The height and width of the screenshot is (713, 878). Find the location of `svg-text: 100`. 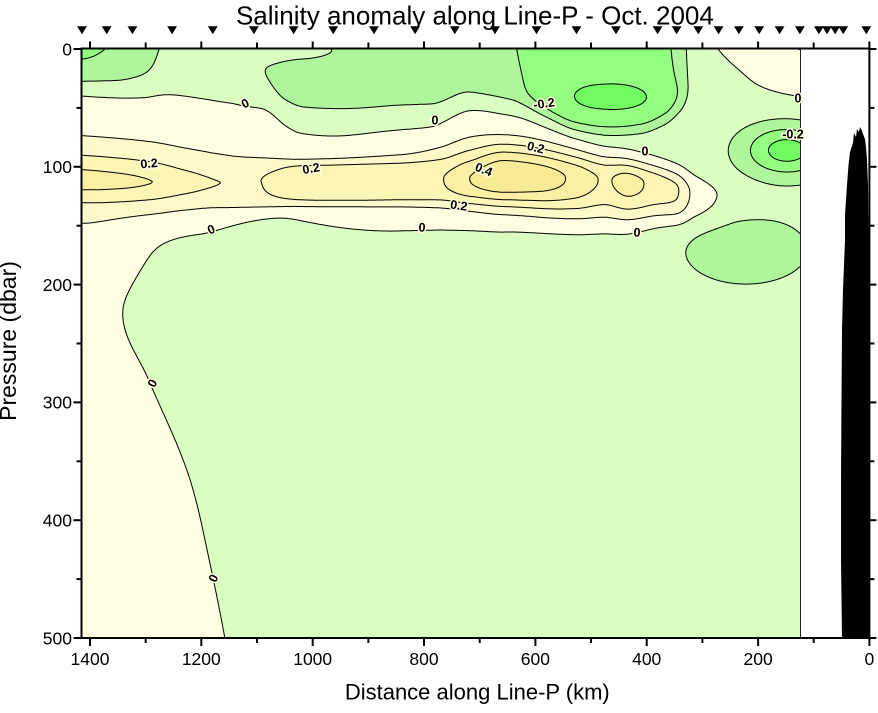

svg-text: 100 is located at coordinates (57, 167).